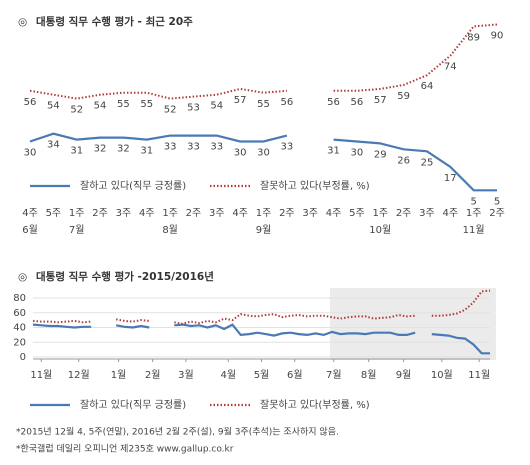 This screenshot has width=530, height=465. What do you see at coordinates (450, 67) in the screenshot?
I see `data-label: 74` at bounding box center [450, 67].